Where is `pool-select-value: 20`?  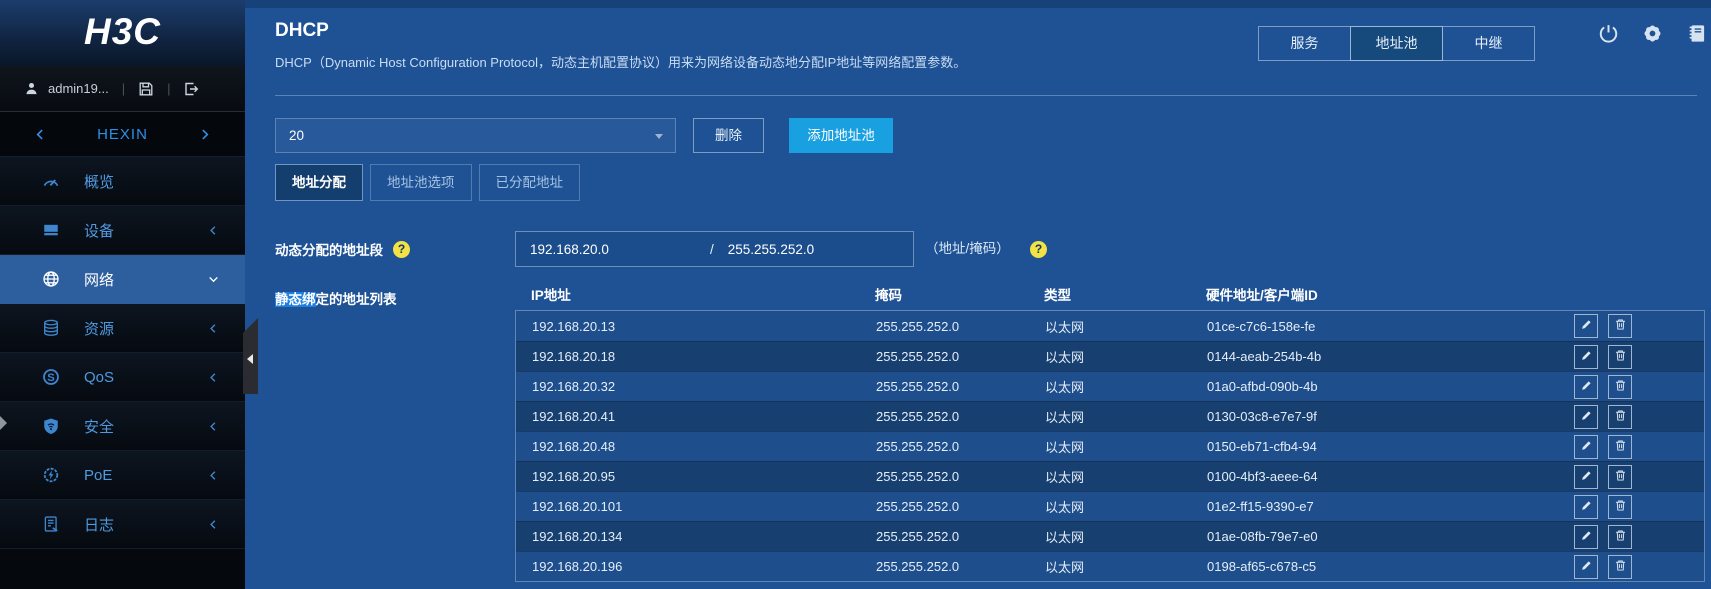
pool-select-value: 20 is located at coordinates (297, 135).